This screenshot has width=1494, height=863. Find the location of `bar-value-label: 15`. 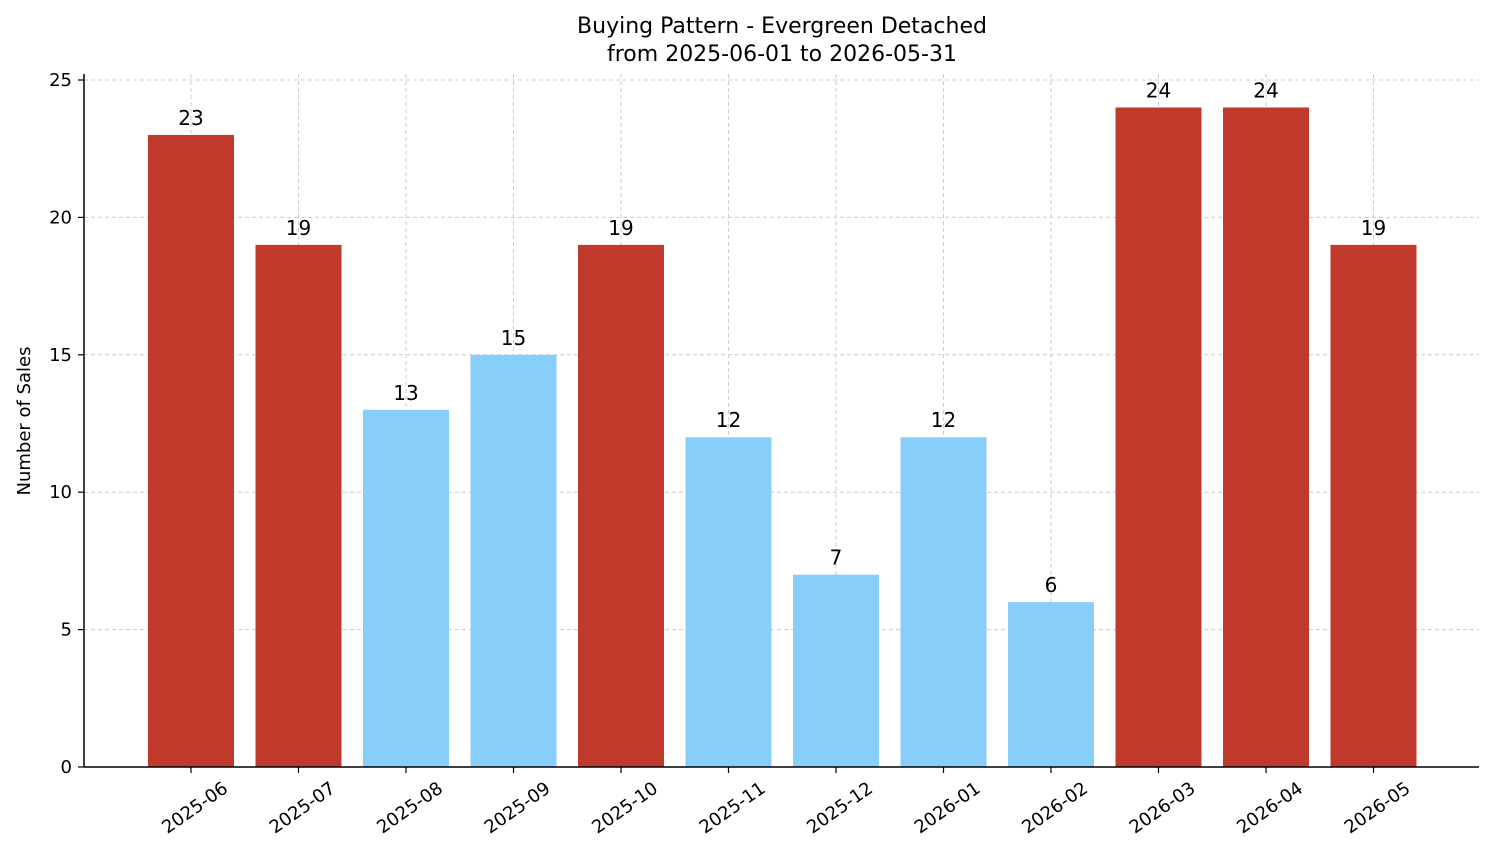

bar-value-label: 15 is located at coordinates (513, 338).